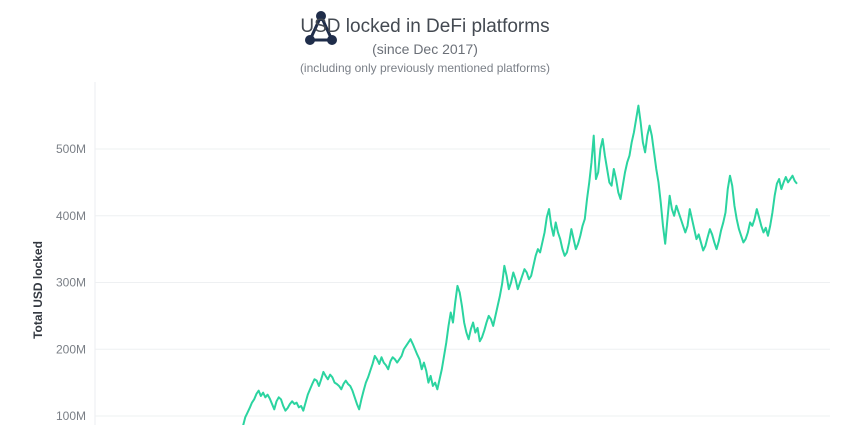  Describe the element at coordinates (321, 28) in the screenshot. I see `network-nodes-icon` at that location.